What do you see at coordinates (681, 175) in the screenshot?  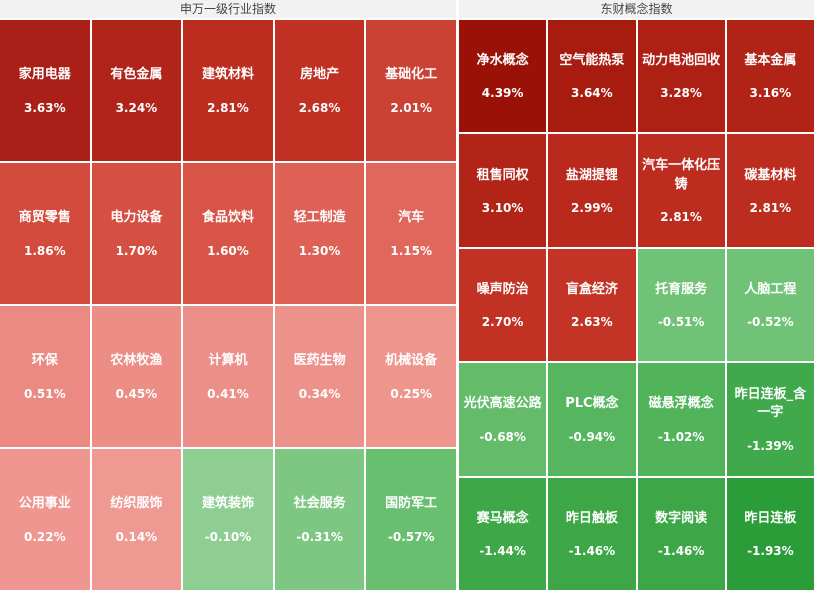 I see `cell-sector-name: 汽车一体化压铸` at bounding box center [681, 175].